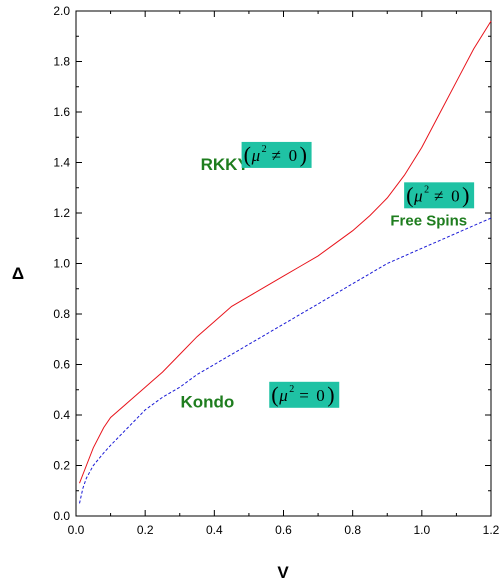 The image size is (504, 586). Describe the element at coordinates (225, 164) in the screenshot. I see `rkky-label: RKKY` at that location.